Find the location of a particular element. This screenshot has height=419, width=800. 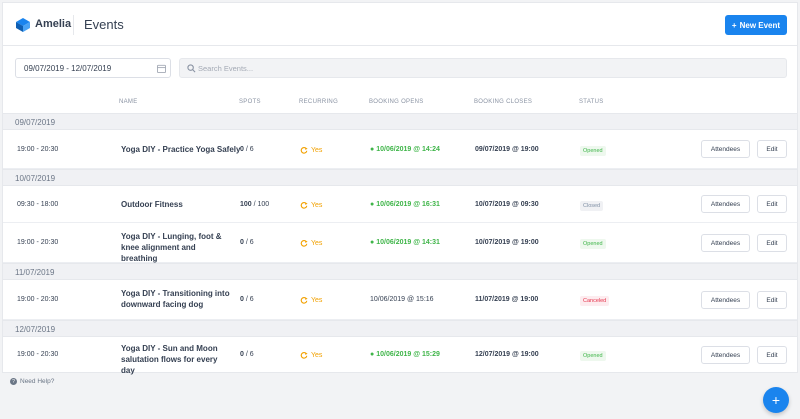

header-divider is located at coordinates (73, 25).